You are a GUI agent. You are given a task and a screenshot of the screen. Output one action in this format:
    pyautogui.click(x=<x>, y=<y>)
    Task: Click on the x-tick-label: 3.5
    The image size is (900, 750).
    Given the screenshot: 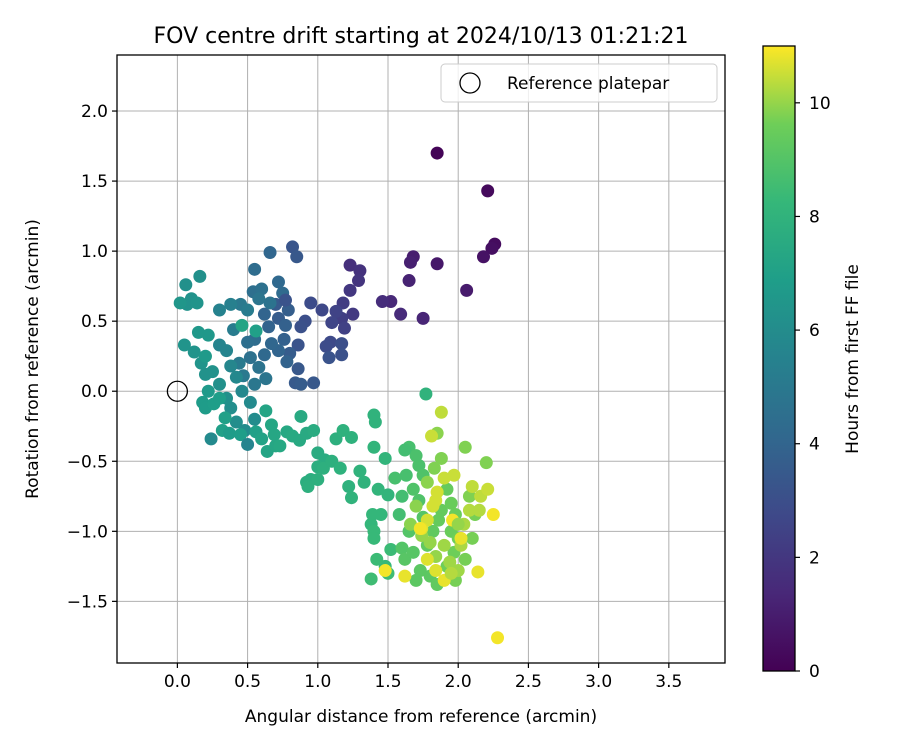 What is the action you would take?
    pyautogui.click(x=668, y=682)
    